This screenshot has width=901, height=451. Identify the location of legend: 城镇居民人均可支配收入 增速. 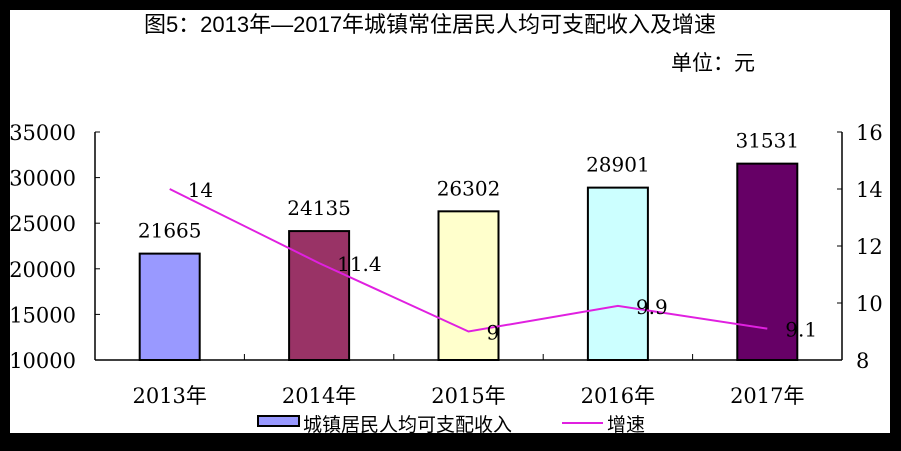
(451, 425).